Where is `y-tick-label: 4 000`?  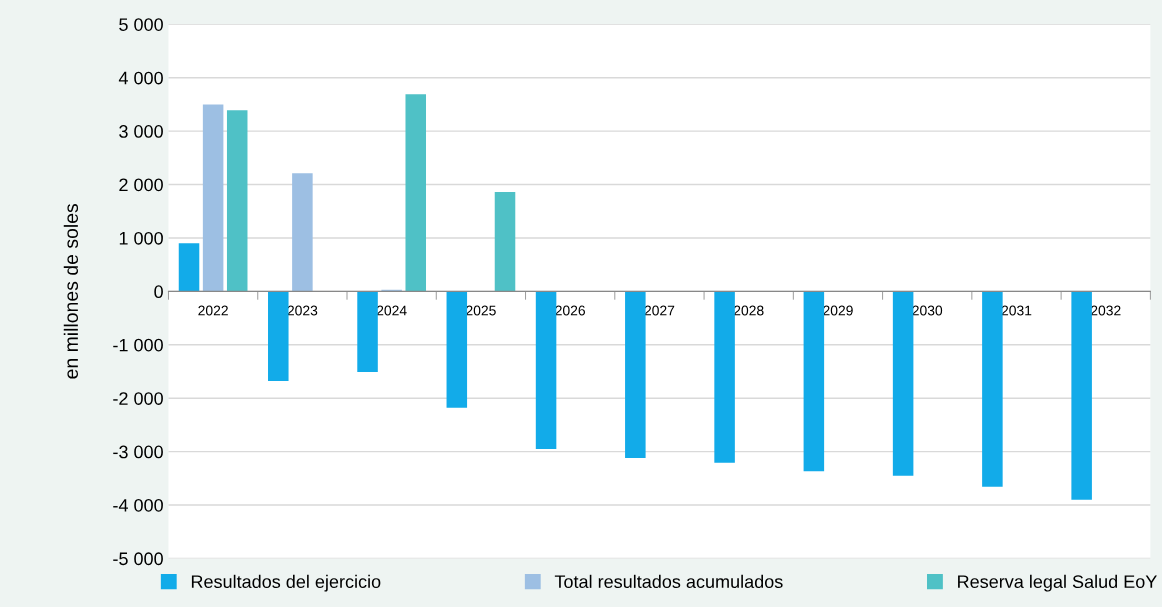 y-tick-label: 4 000 is located at coordinates (140, 78).